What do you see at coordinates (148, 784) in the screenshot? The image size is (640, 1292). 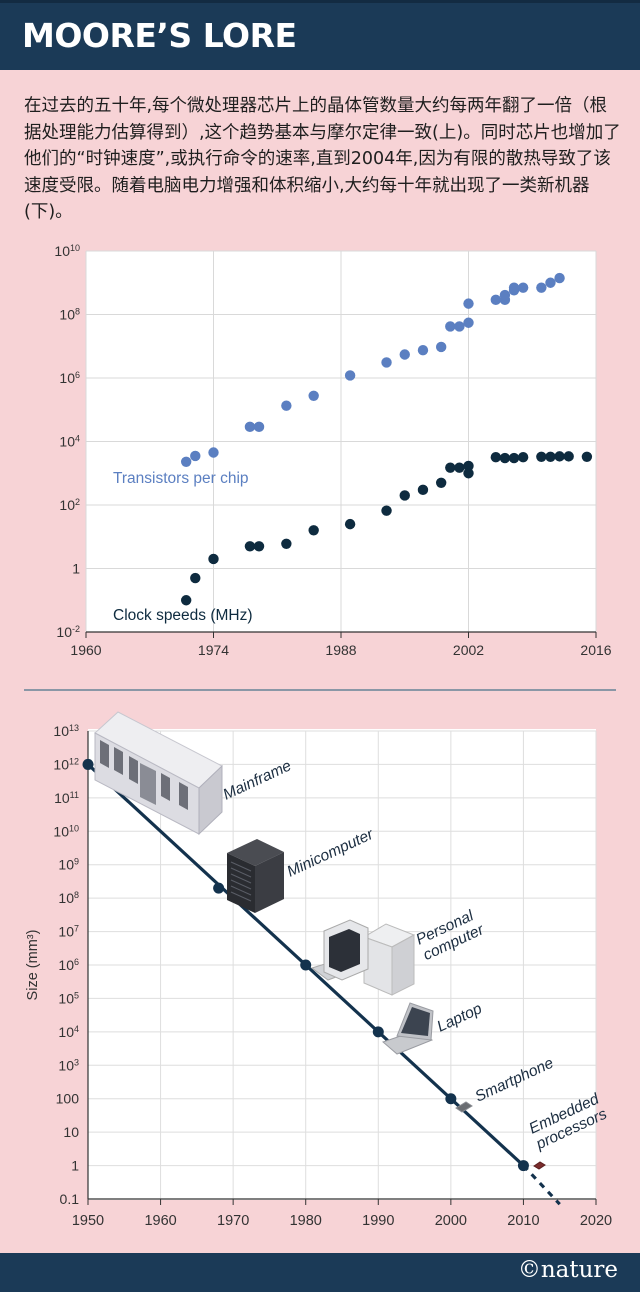 I see `mainframe-tape` at bounding box center [148, 784].